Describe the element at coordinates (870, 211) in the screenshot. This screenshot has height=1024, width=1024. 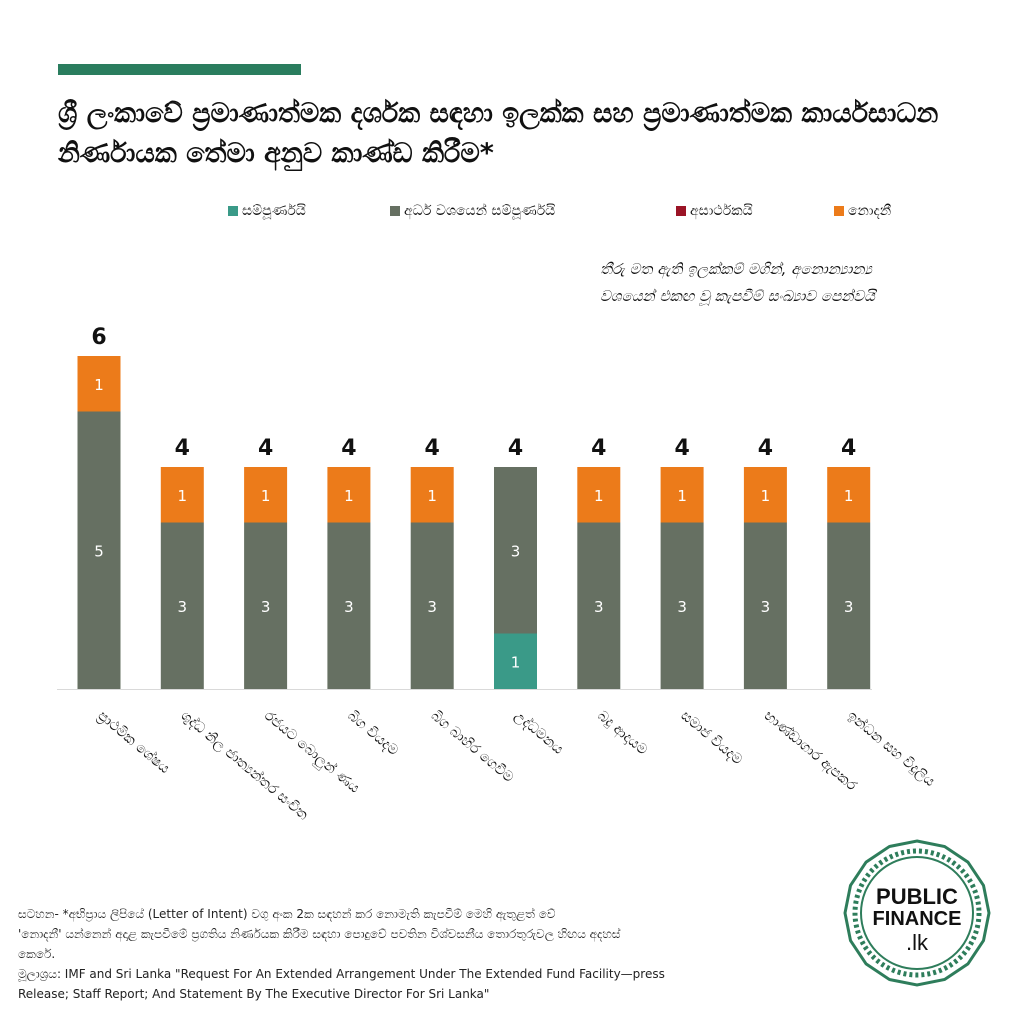
I see `legend-label-no-data: නොදනී` at that location.